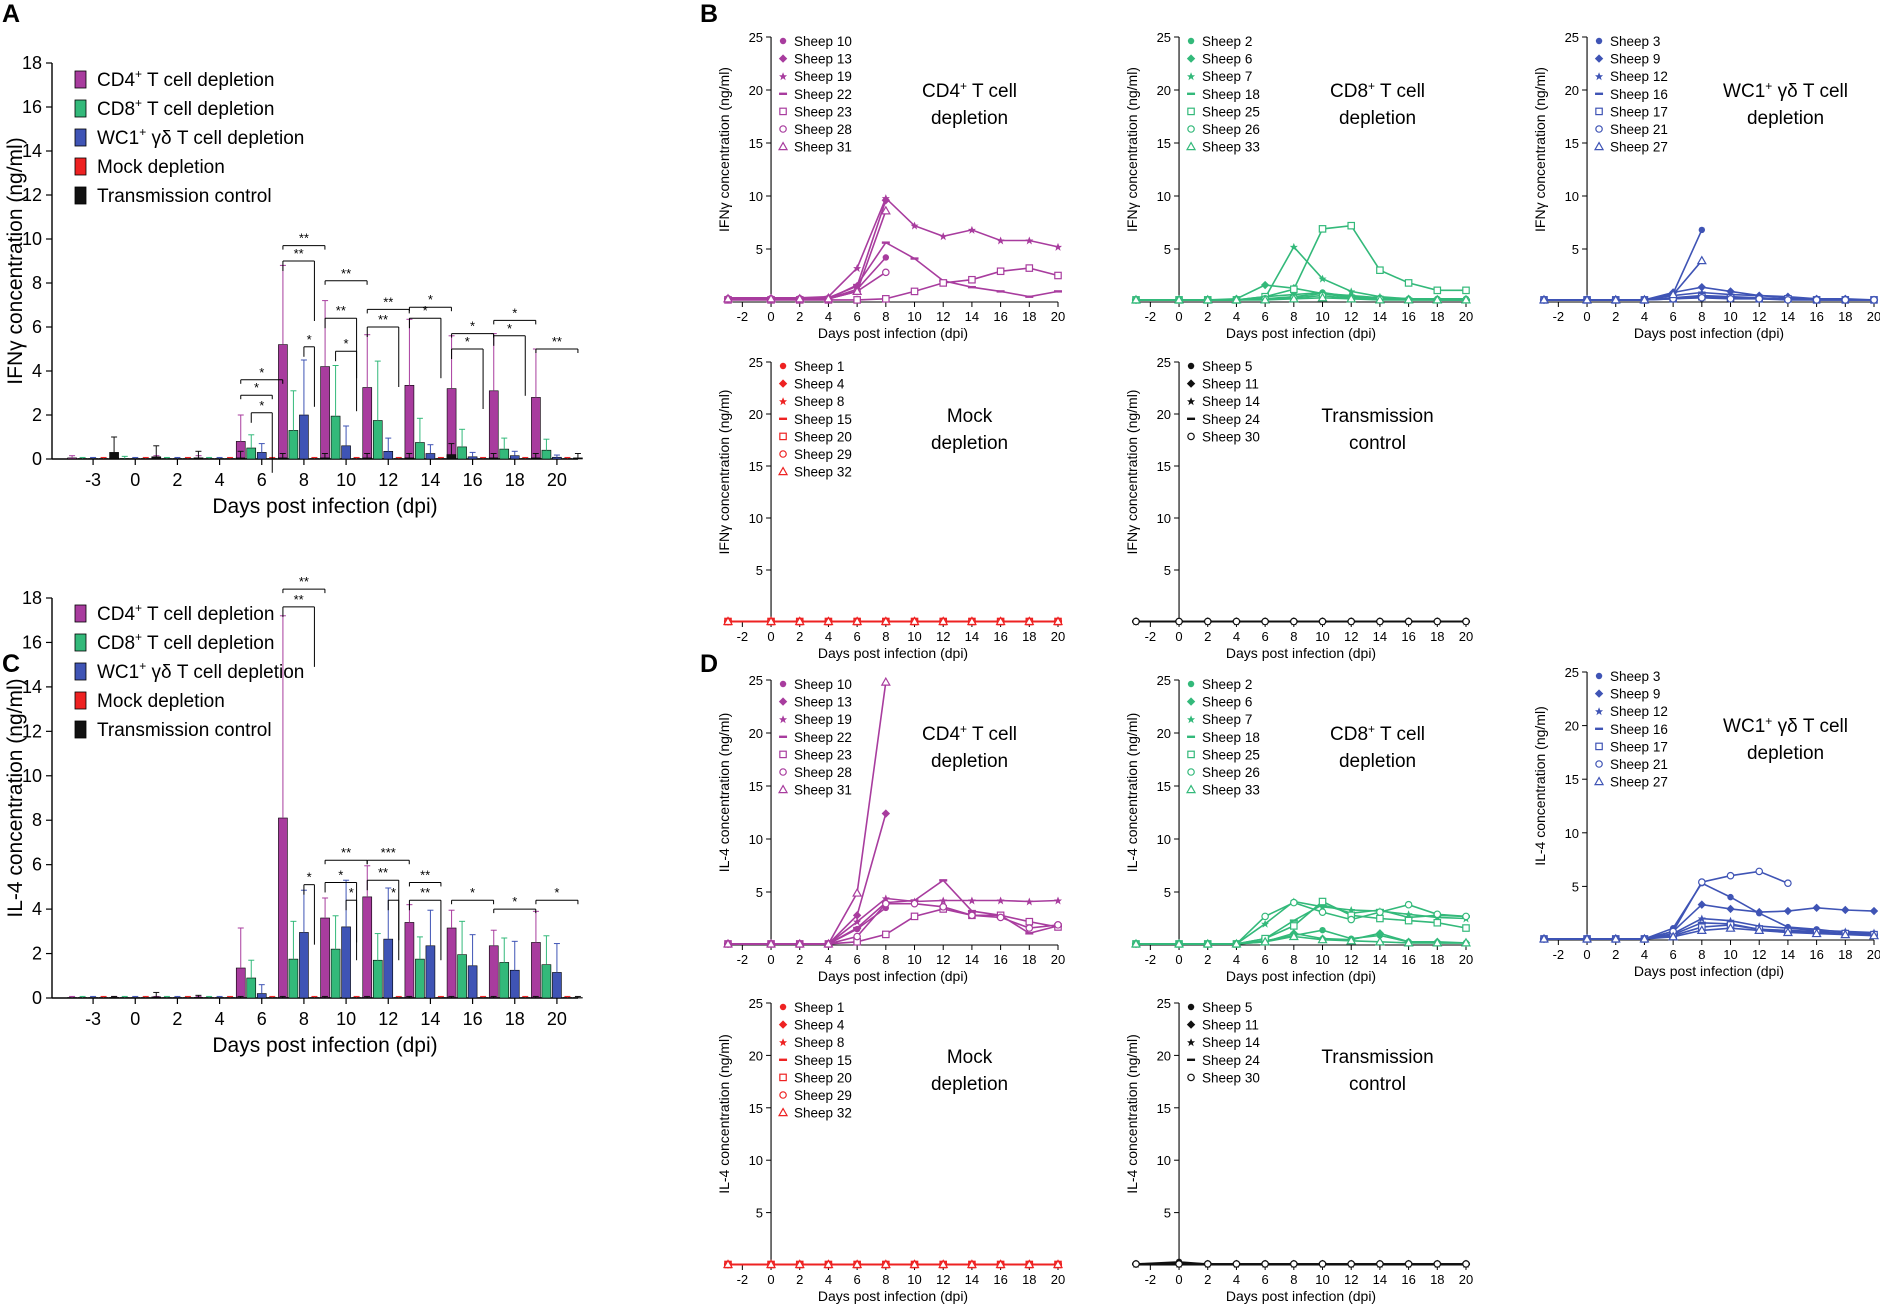 This screenshot has height=1308, width=1880. I want to click on legend-label: Sheep 31, so click(823, 147).